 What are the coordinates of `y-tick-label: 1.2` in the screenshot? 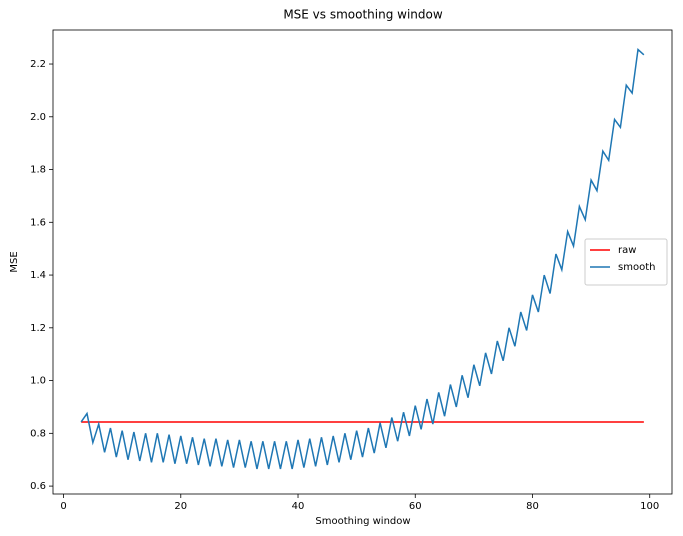 It's located at (38, 328).